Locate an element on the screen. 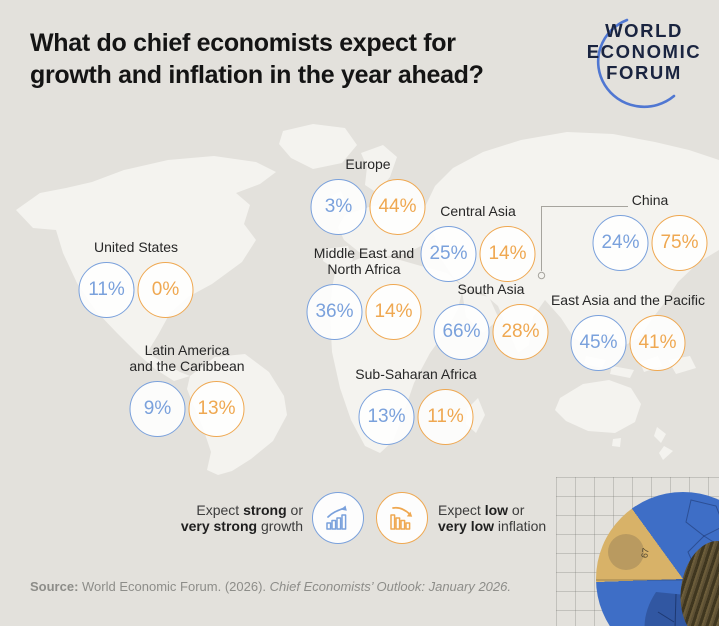 The height and width of the screenshot is (626, 719). growth-value-circle: 24% is located at coordinates (620, 243).